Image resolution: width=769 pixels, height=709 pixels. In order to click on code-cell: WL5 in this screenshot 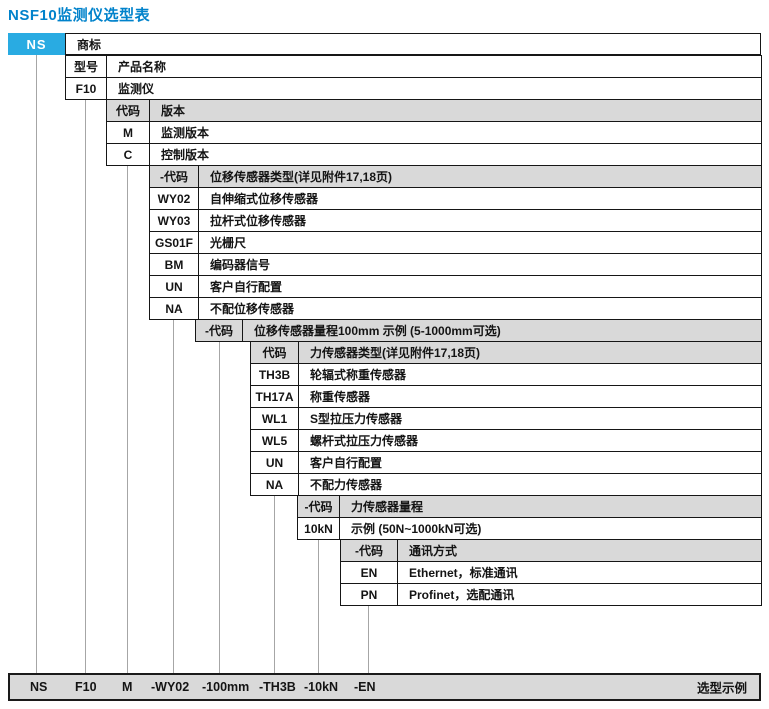, I will do `click(275, 441)`.